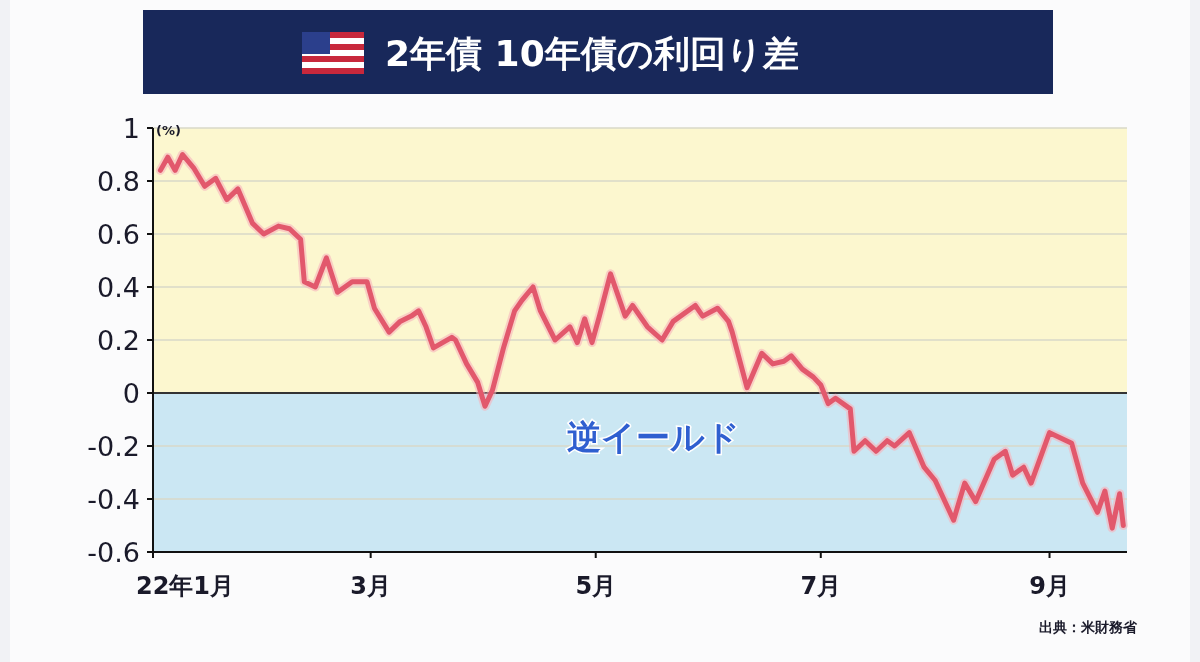 This screenshot has width=1200, height=662. Describe the element at coordinates (653, 437) in the screenshot. I see `band-label: 逆イールド` at that location.